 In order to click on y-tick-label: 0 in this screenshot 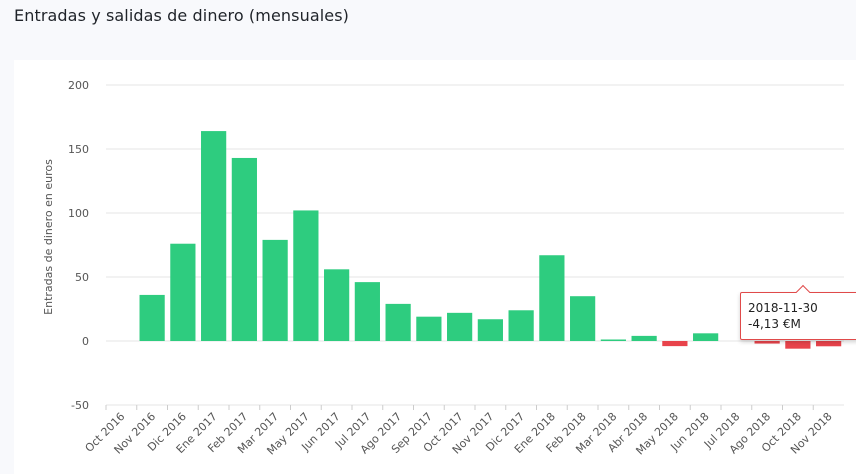, I will do `click(85, 341)`.